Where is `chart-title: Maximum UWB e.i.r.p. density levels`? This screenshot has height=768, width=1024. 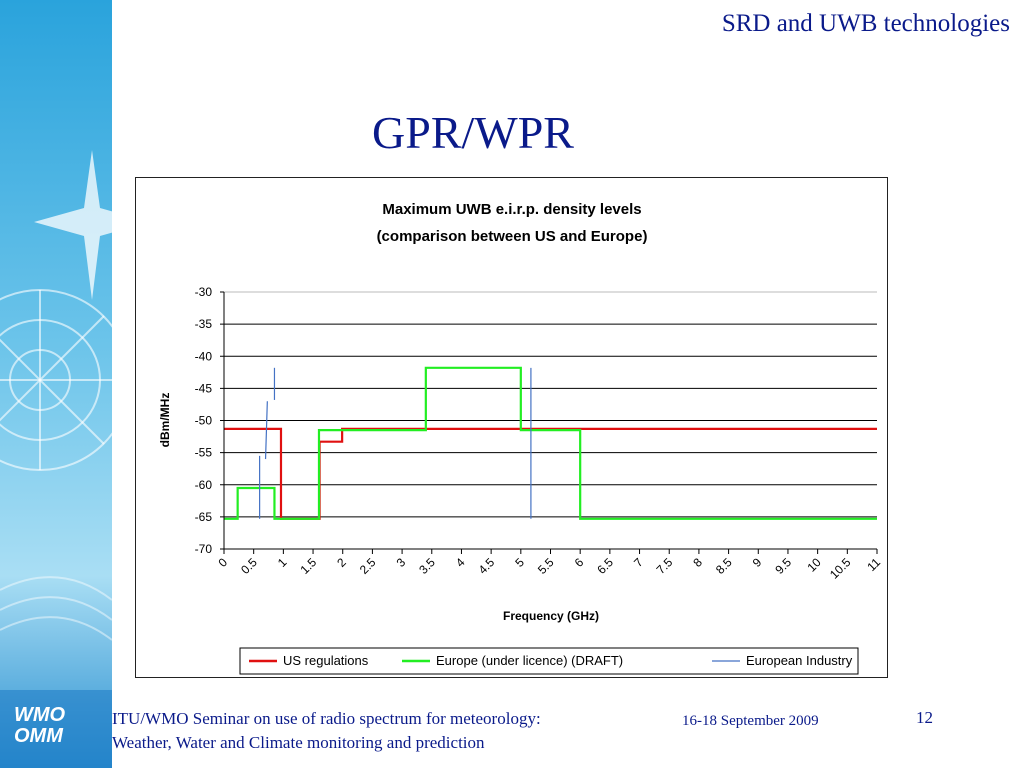
chart-title: Maximum UWB e.i.r.p. density levels is located at coordinates (511, 209).